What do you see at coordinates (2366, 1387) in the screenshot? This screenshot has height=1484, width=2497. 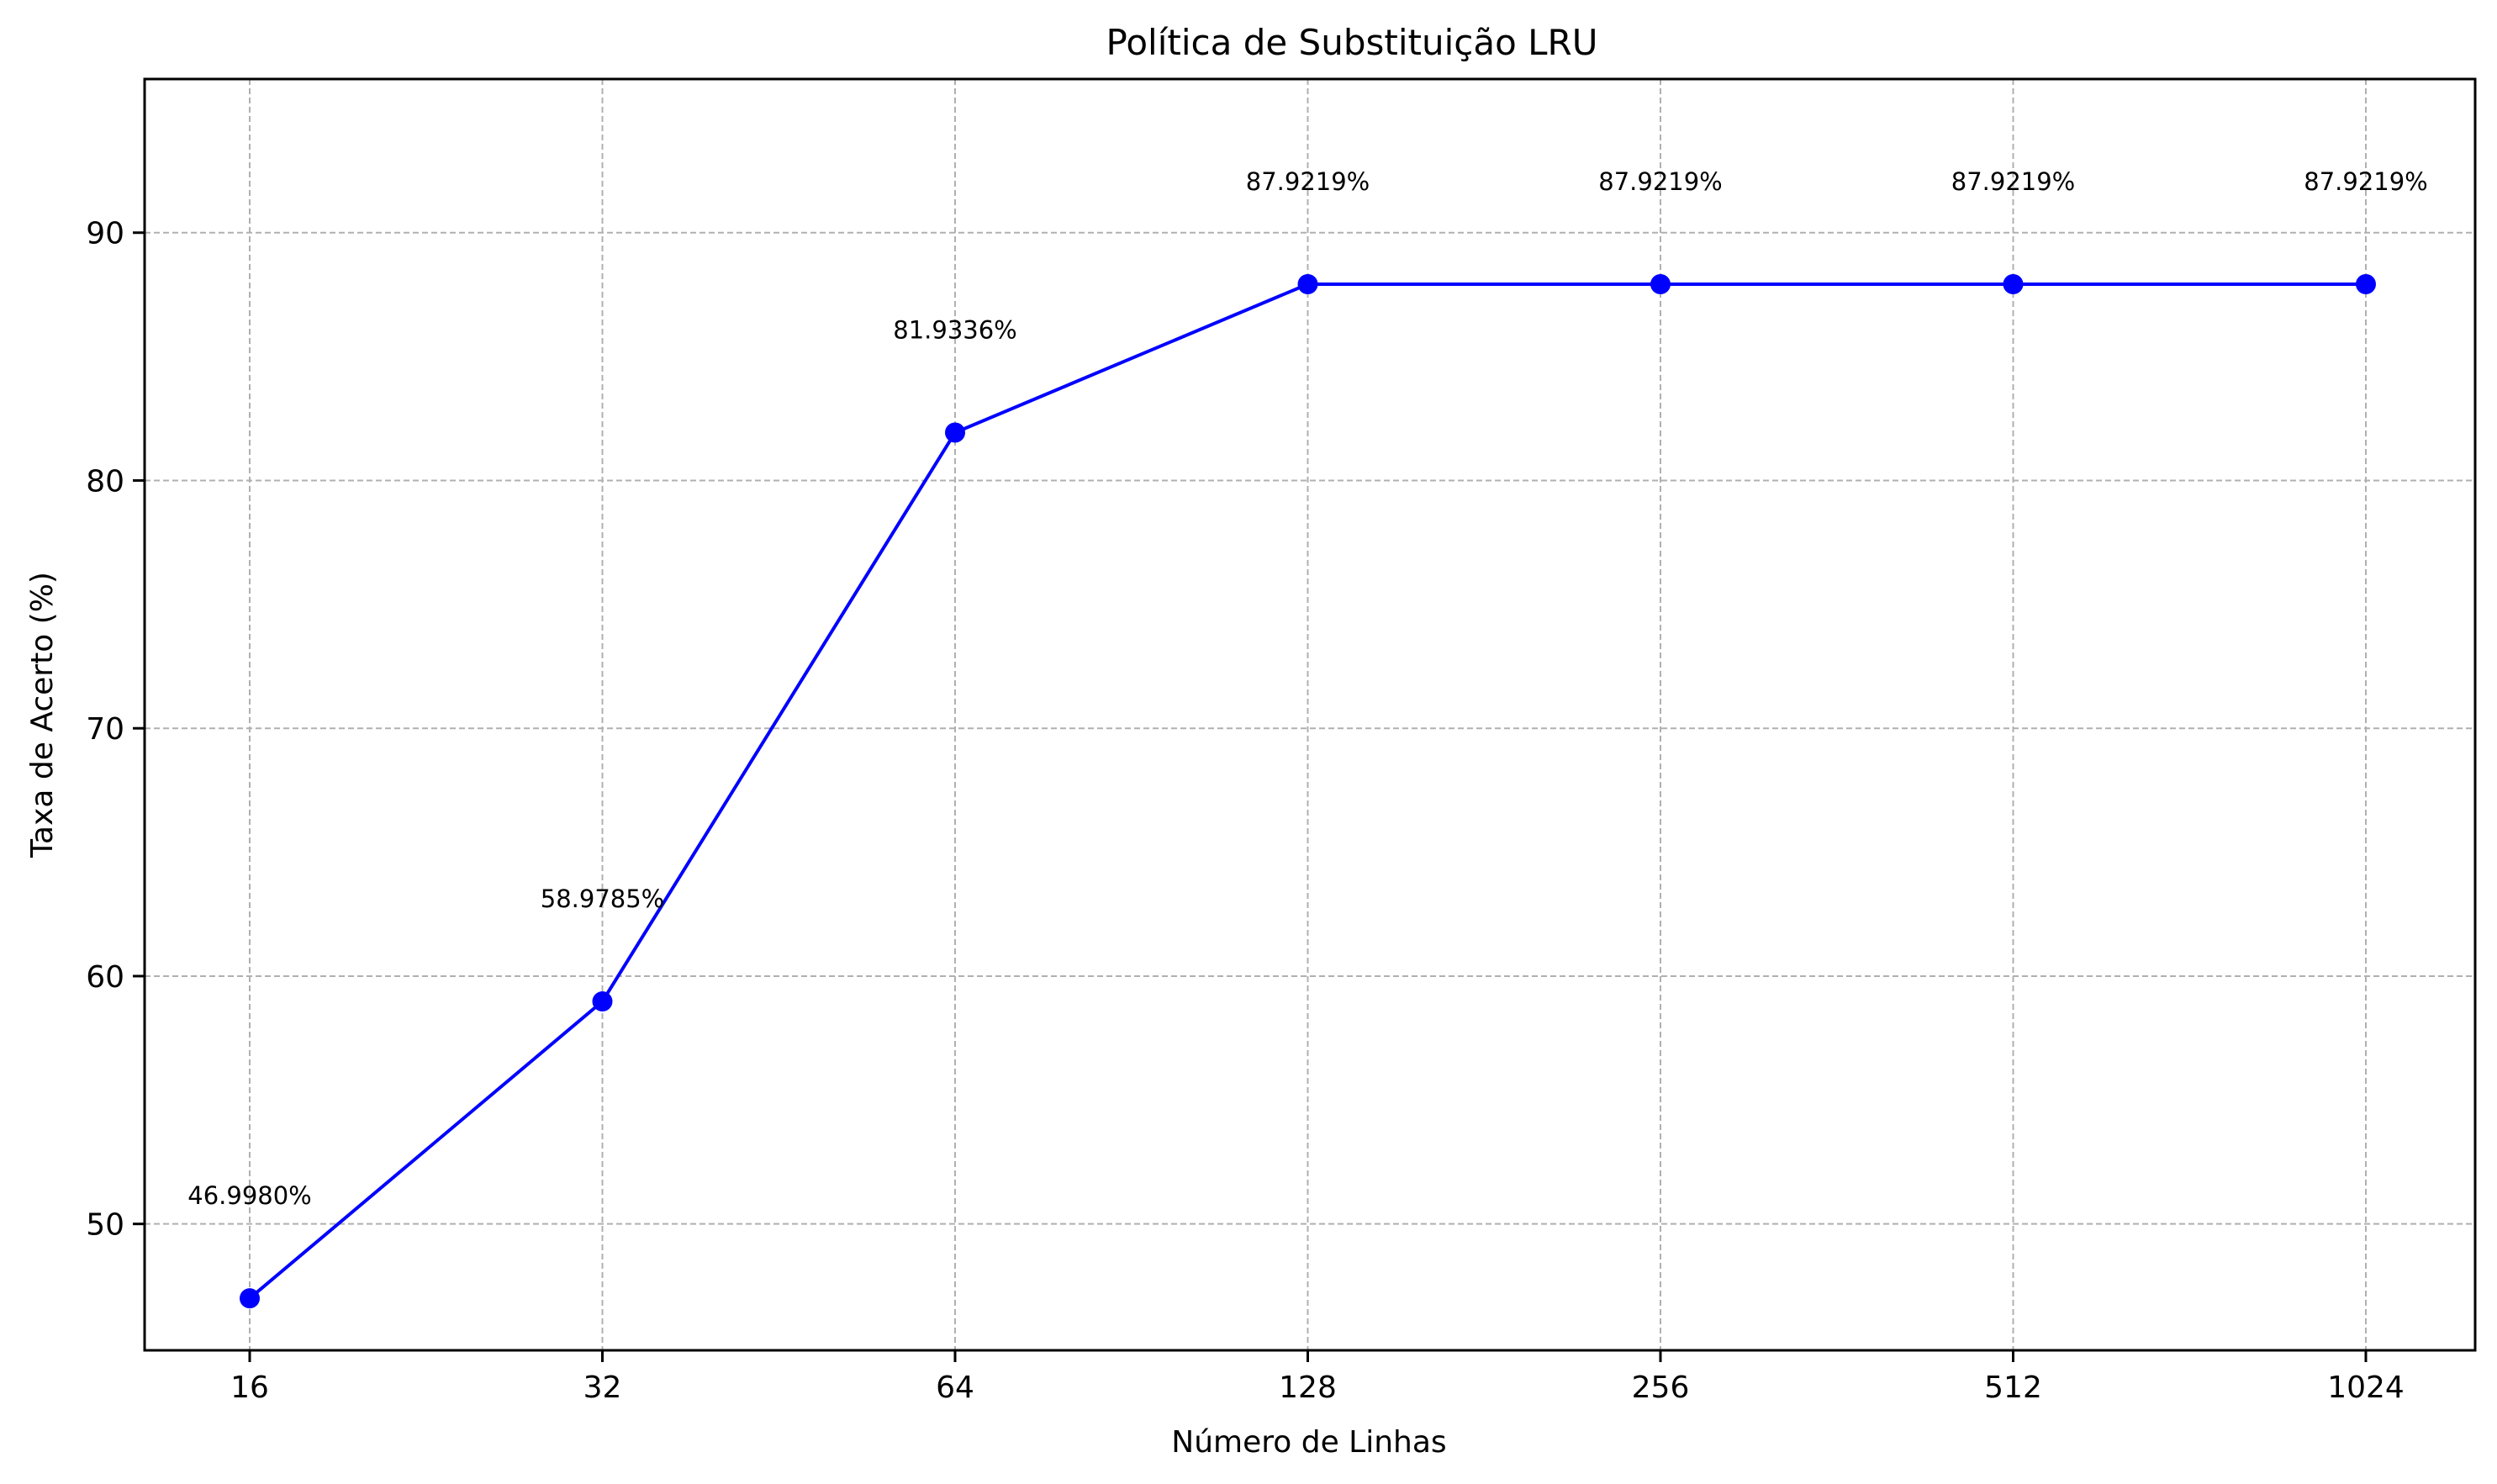 I see `x-tick-label: 1024` at bounding box center [2366, 1387].